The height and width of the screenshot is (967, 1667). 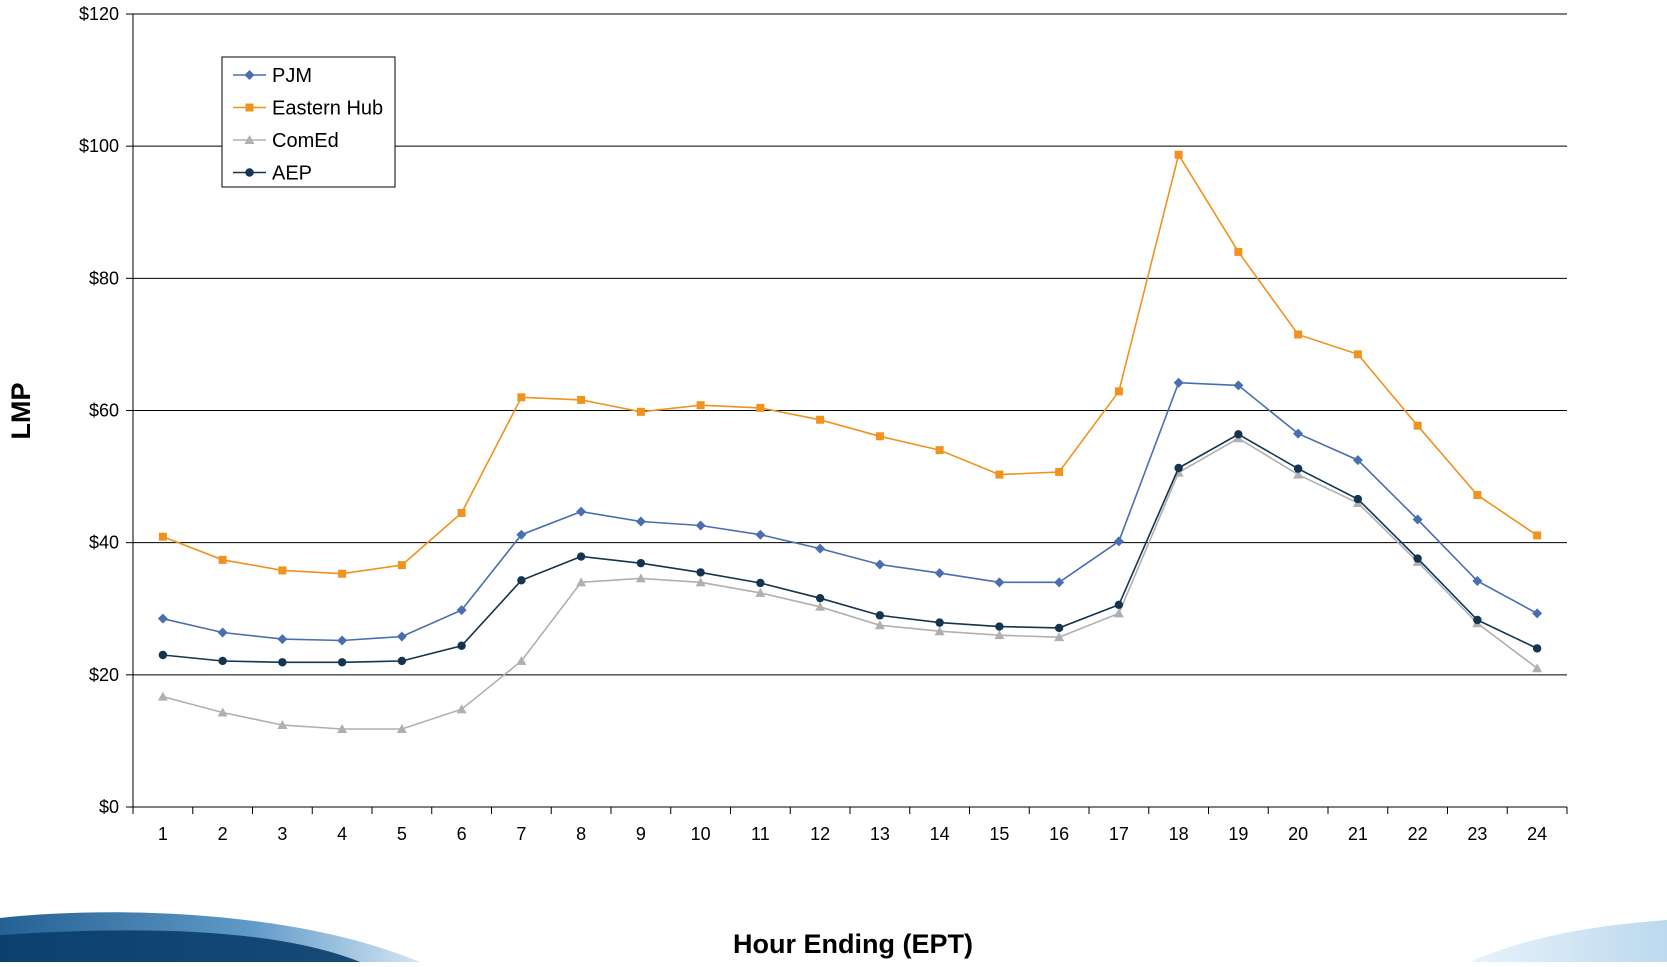 I want to click on legend-label-pjm: PJM, so click(x=292, y=76).